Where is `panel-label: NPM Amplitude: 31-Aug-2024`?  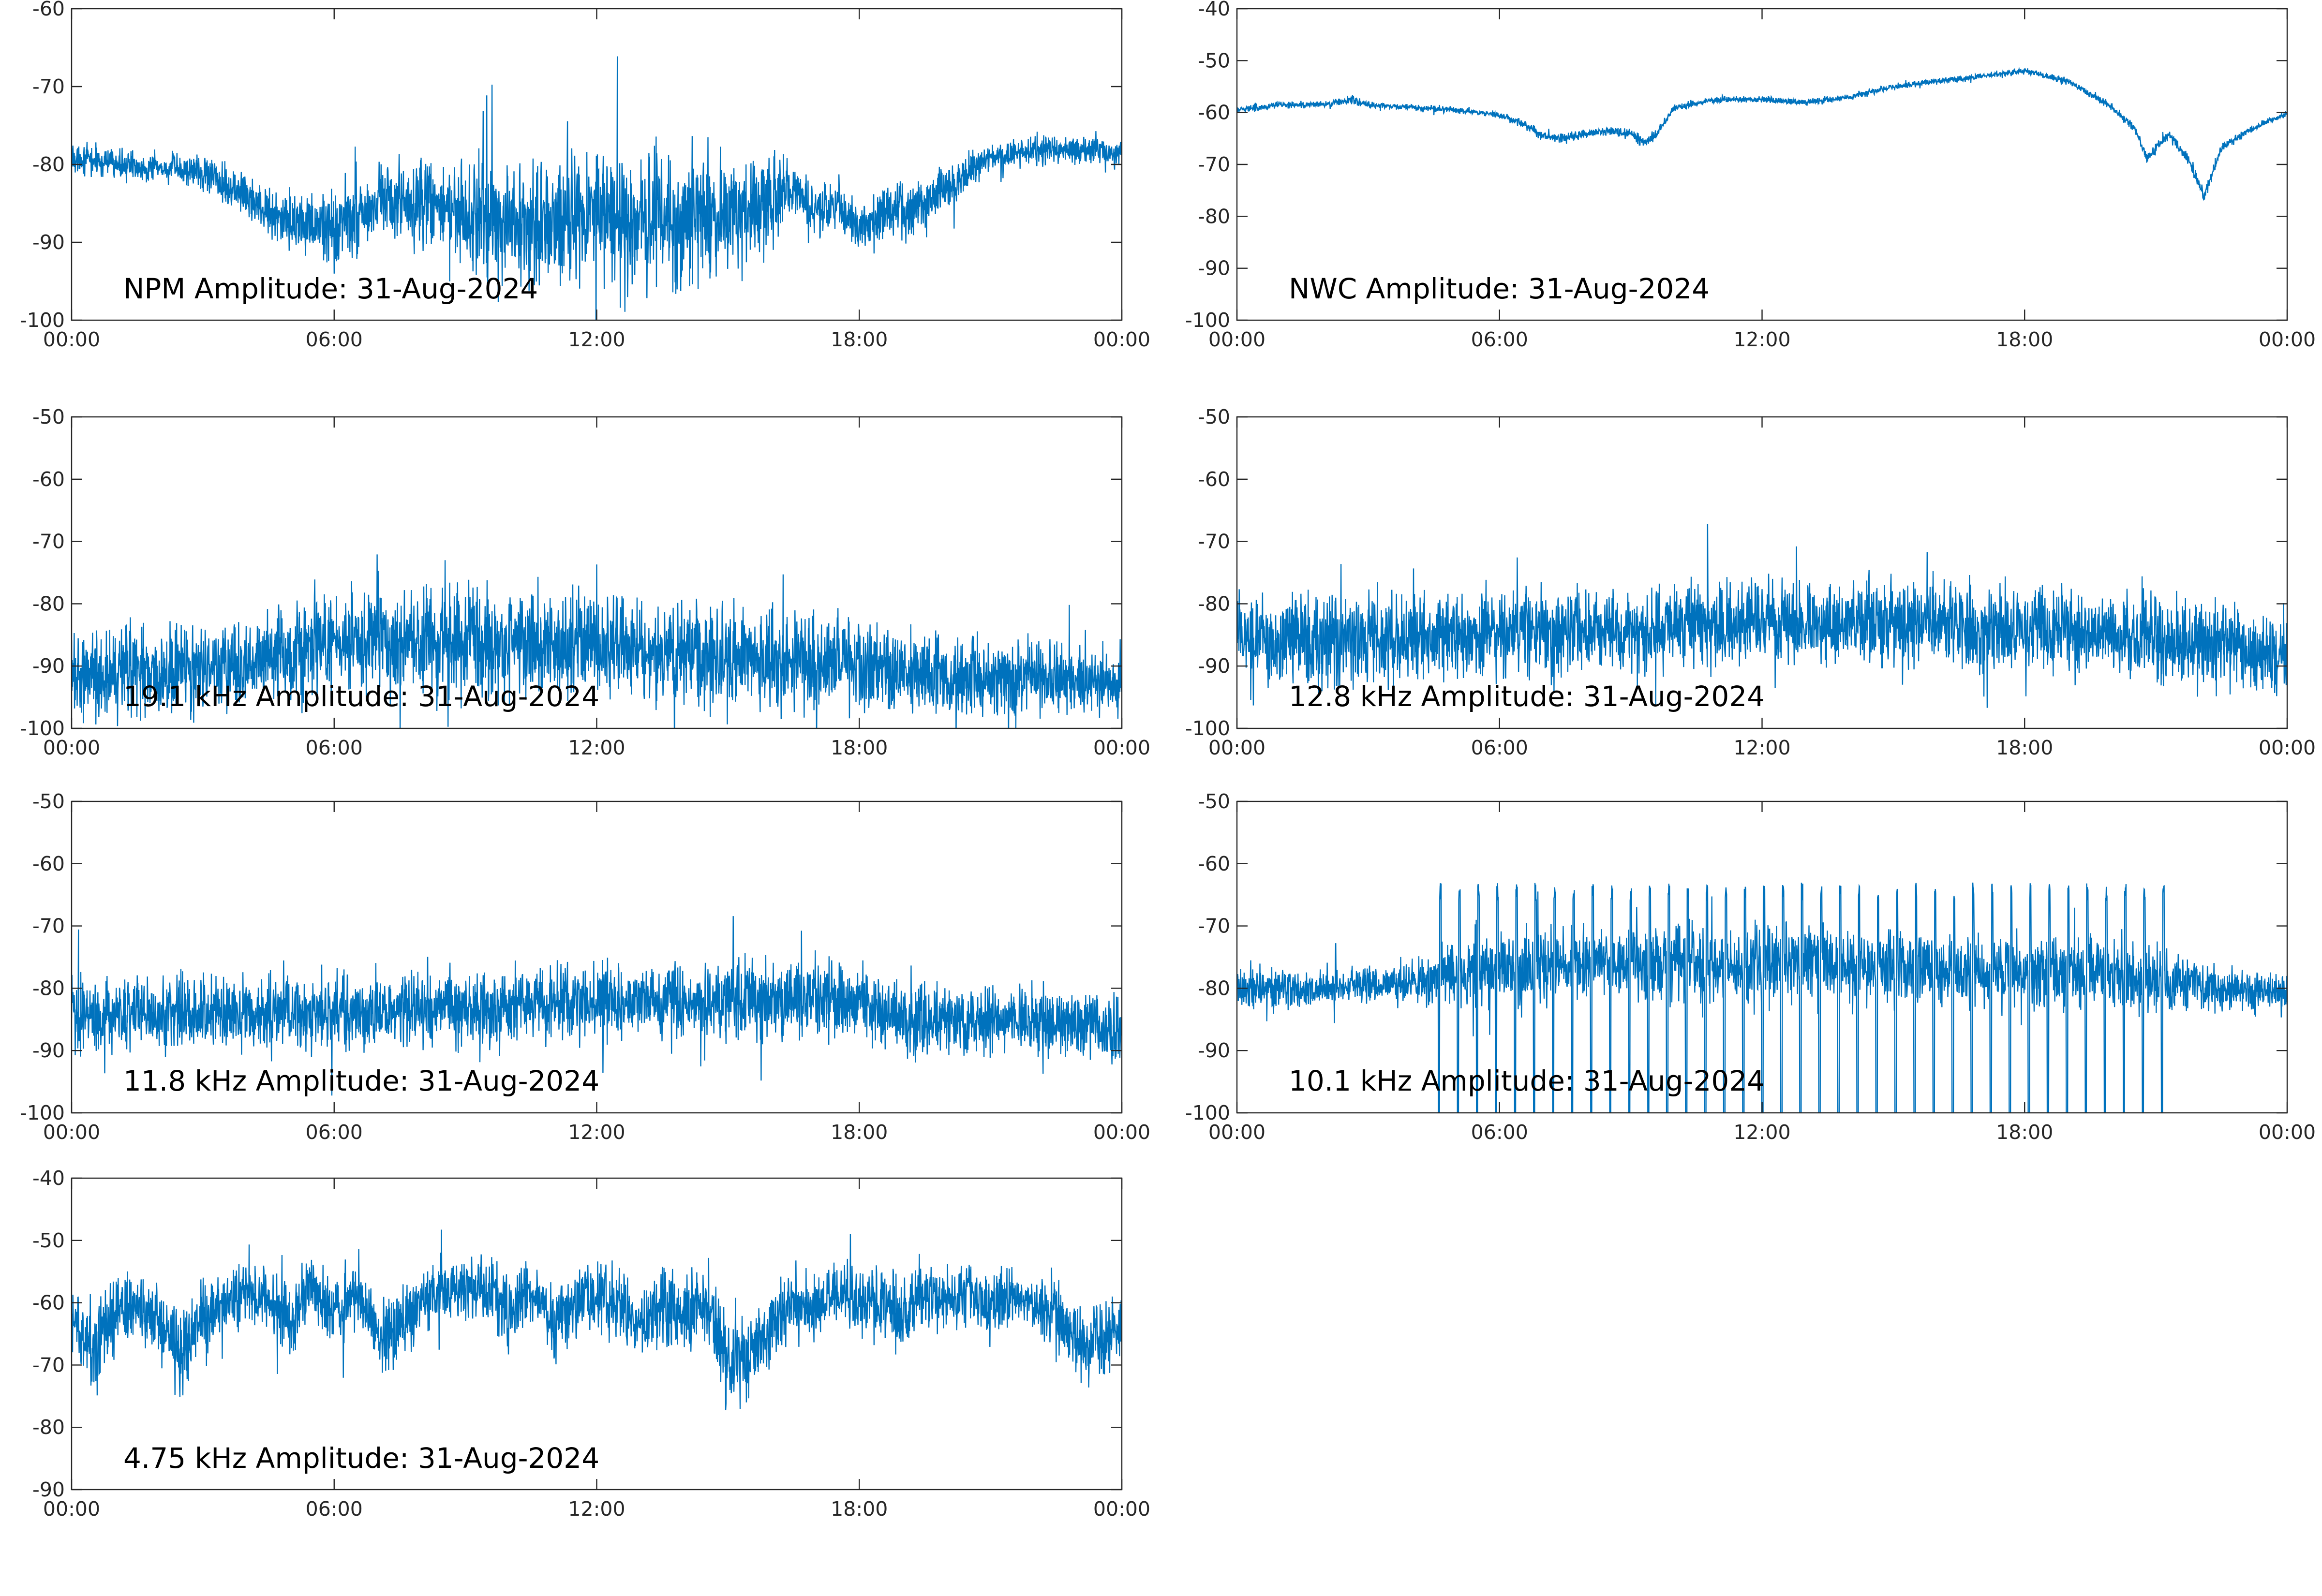
panel-label: NPM Amplitude: 31-Aug-2024 is located at coordinates (330, 288).